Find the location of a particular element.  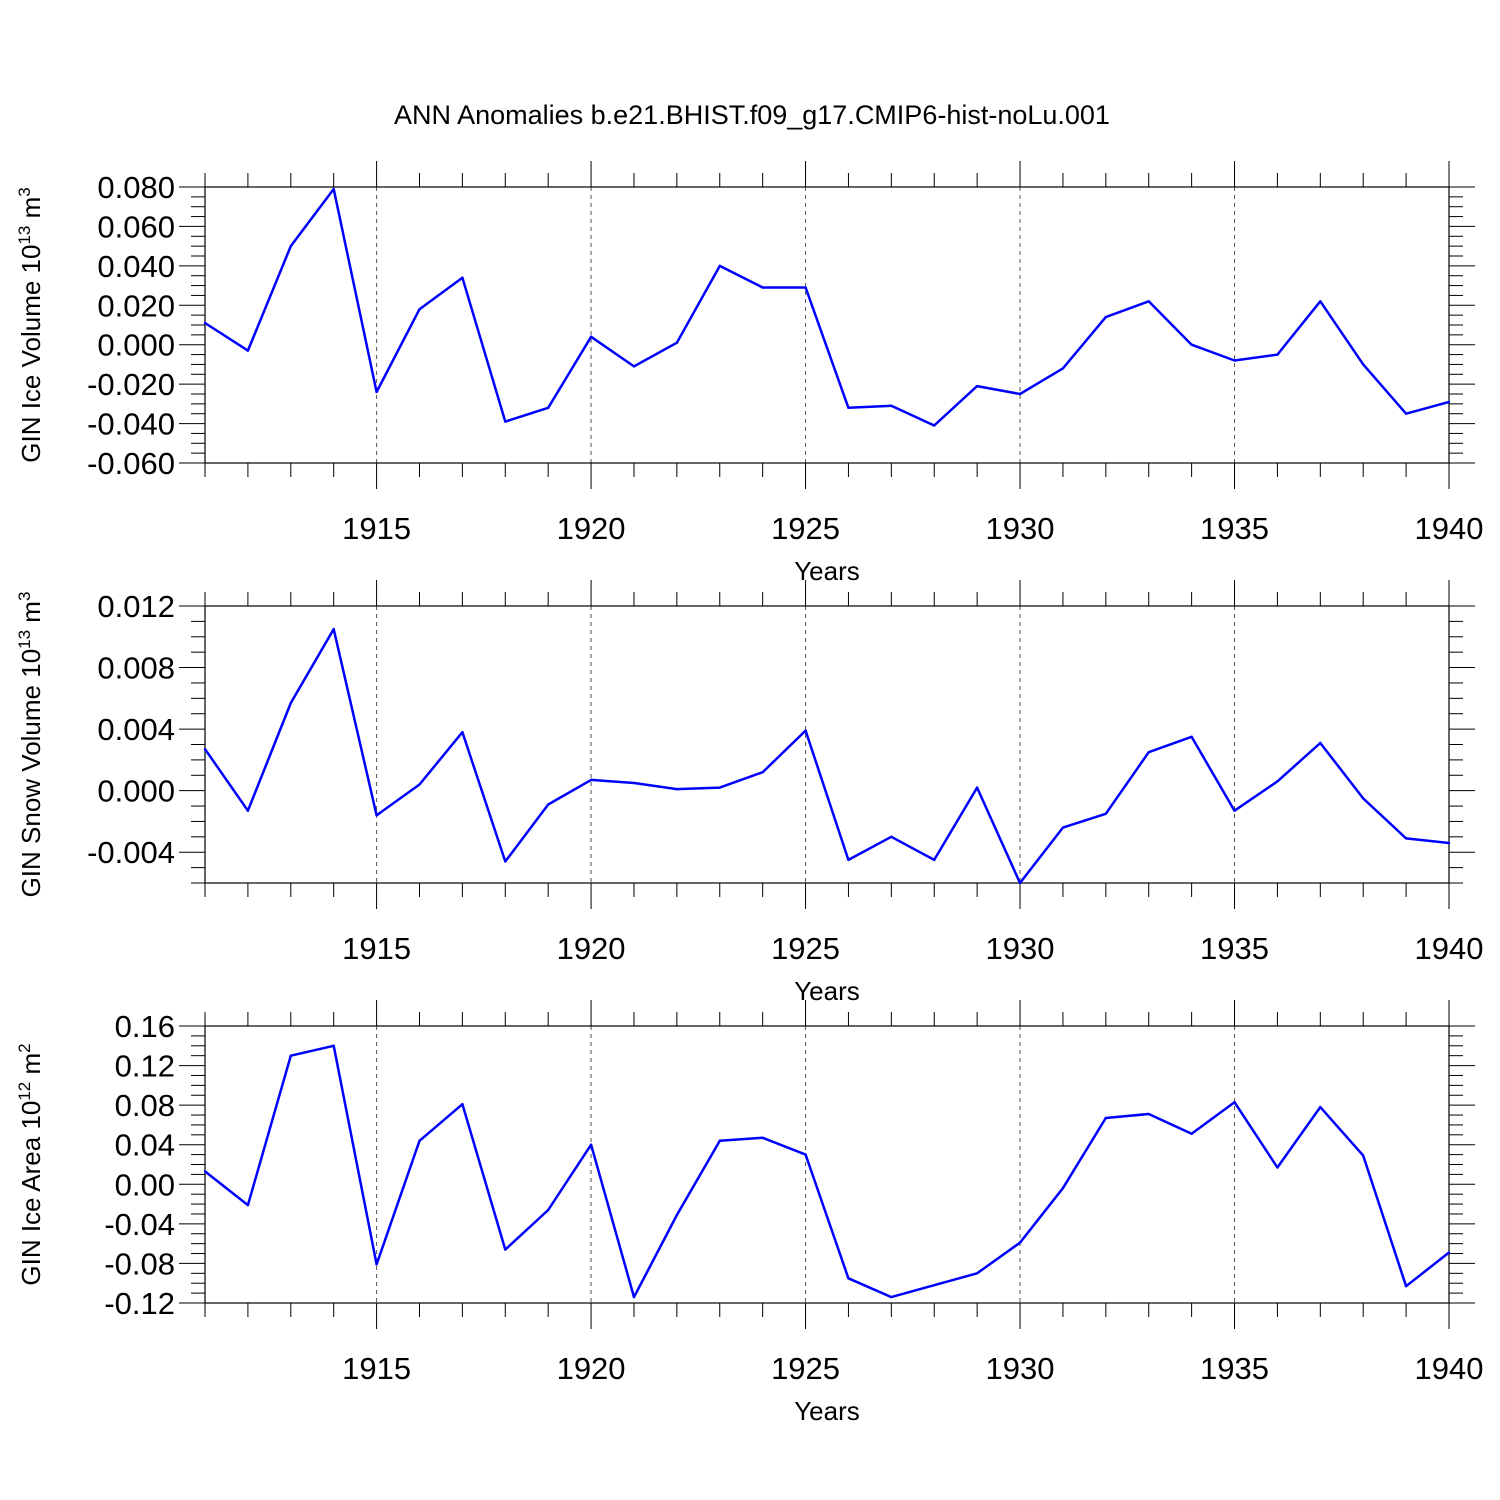

y-axis-title-exponent: 13 is located at coordinates (24, 639).